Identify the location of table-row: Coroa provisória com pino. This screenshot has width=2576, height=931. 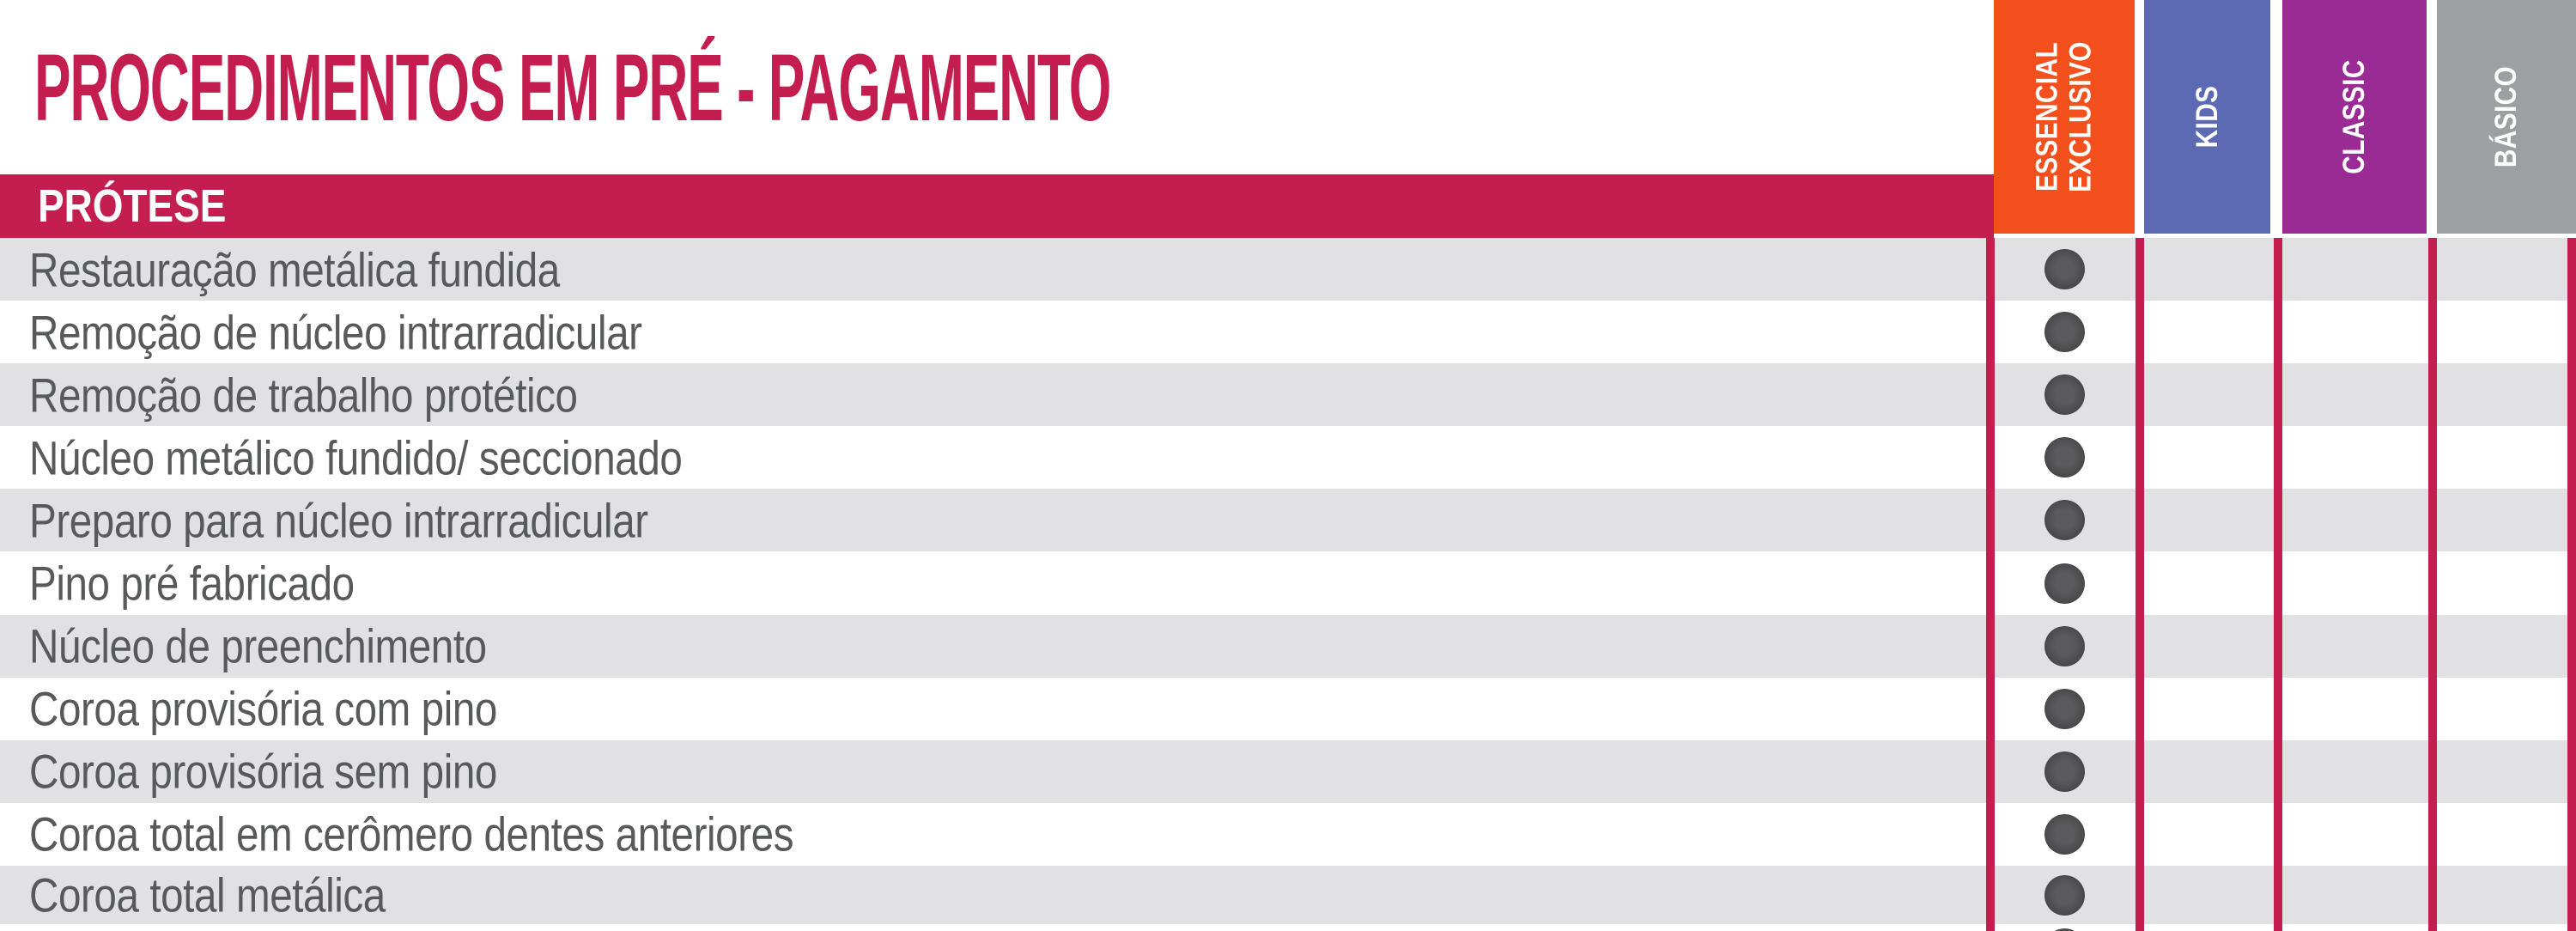
(1288, 708).